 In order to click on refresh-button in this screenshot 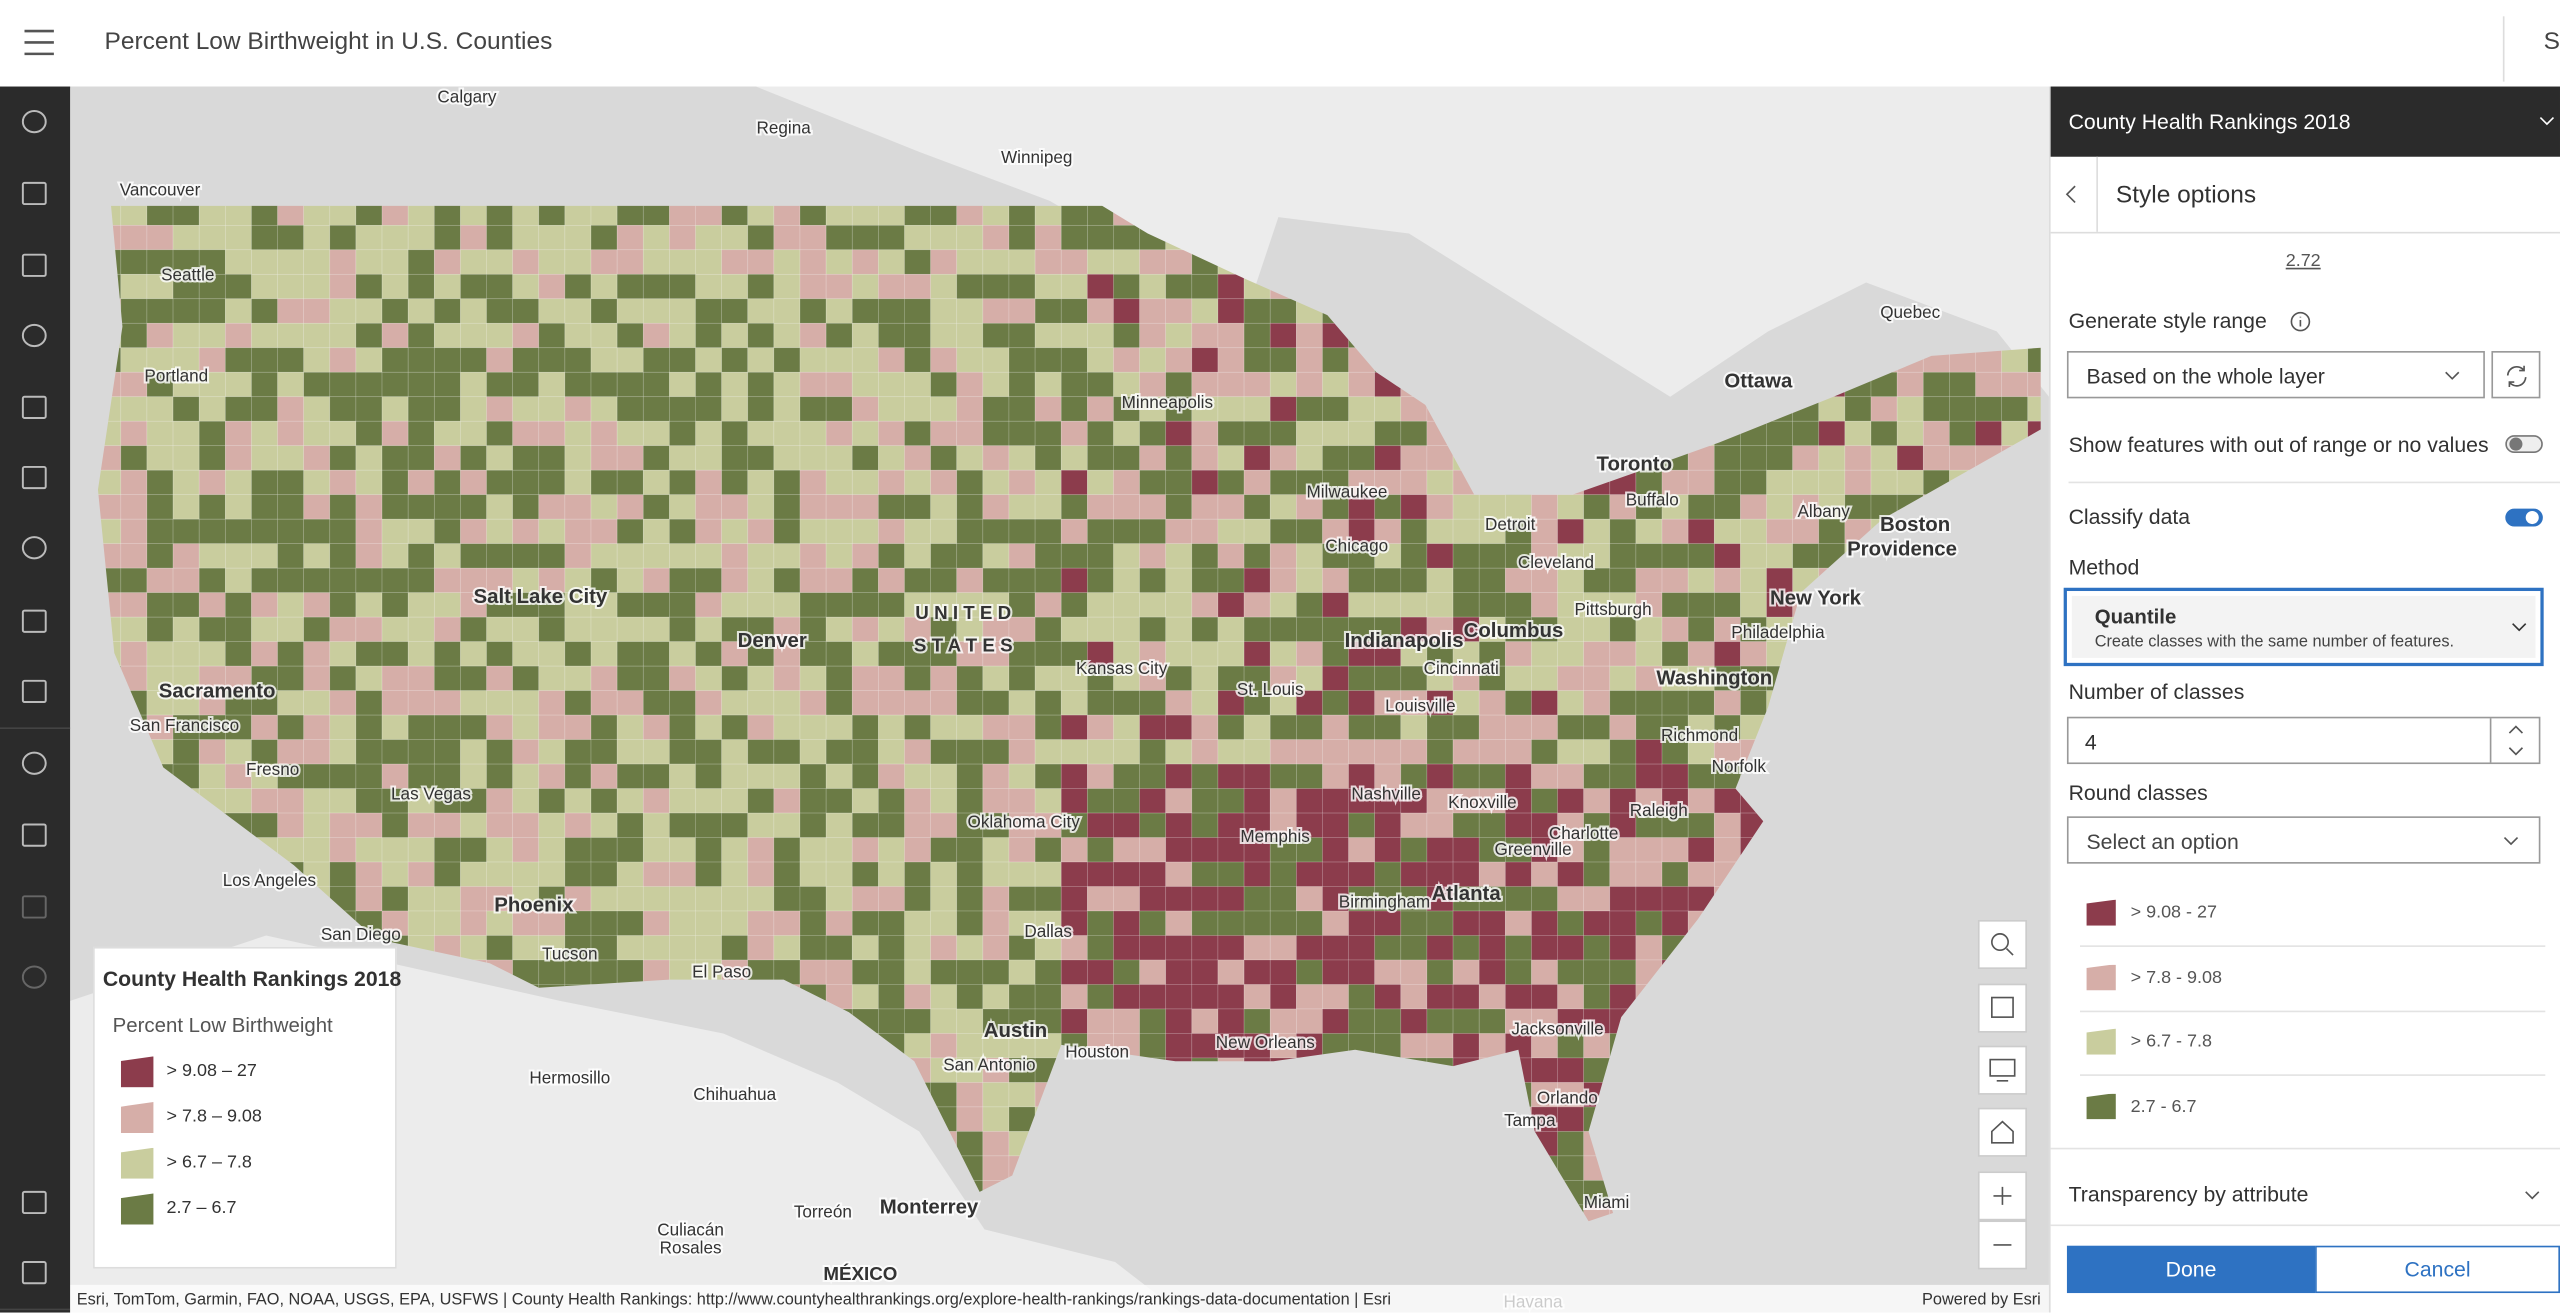, I will do `click(2516, 375)`.